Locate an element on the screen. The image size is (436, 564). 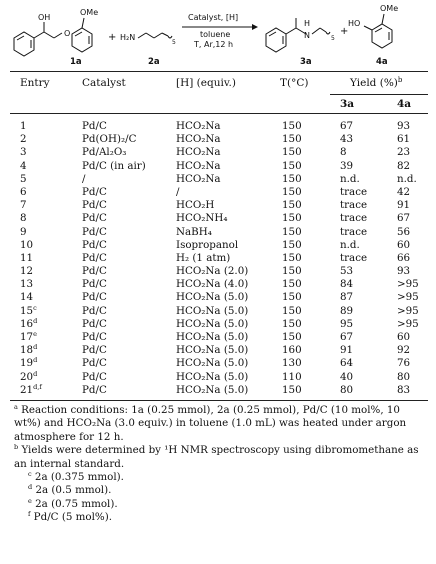
cell-temp: 160 is located at coordinates (292, 350).